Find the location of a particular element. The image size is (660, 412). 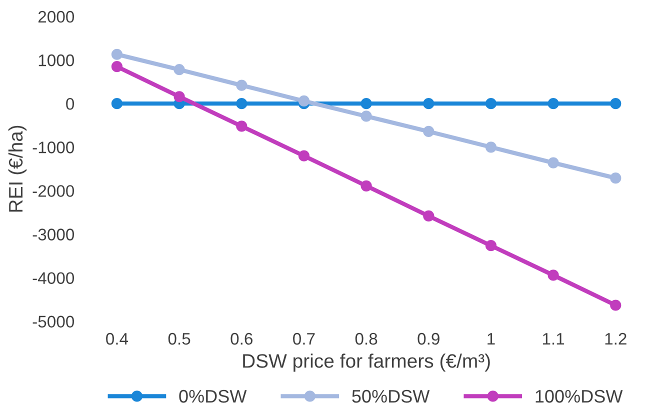

x-axis-title: DSW price for farmers (€/m³) is located at coordinates (366, 363).